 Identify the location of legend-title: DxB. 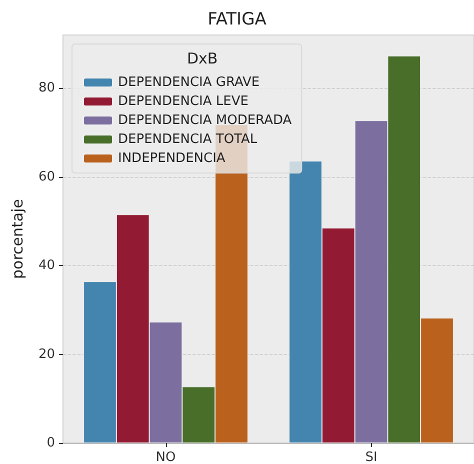
(202, 59).